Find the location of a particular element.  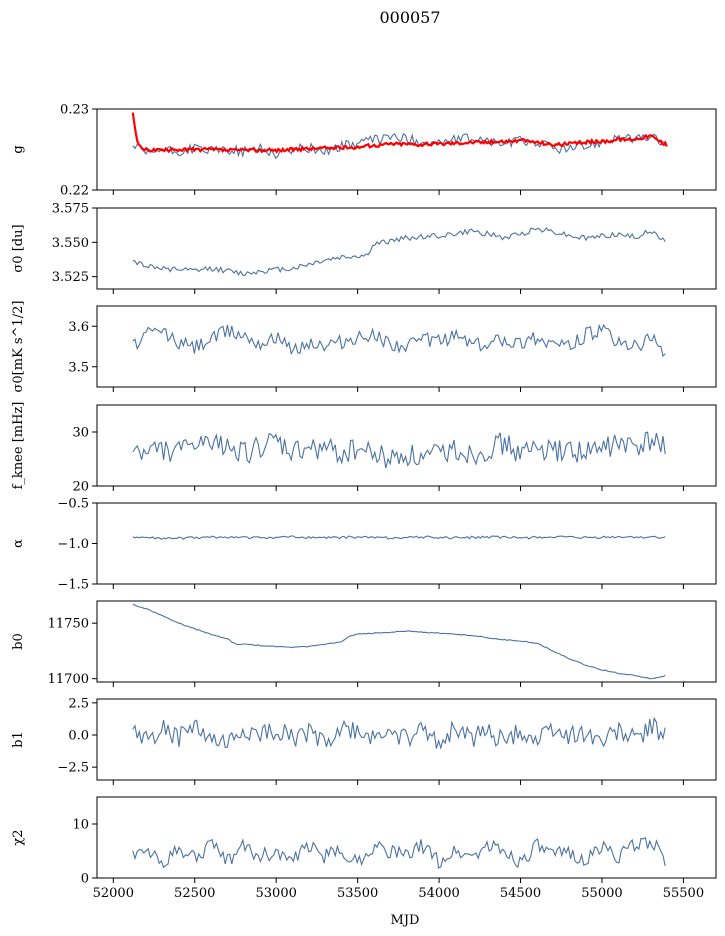

y-tick-label: −1.0 is located at coordinates (73, 544).